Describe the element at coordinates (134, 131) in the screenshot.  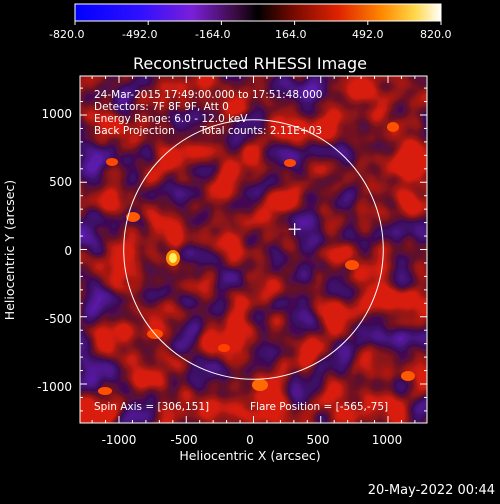
I see `info-method: Back Projection` at that location.